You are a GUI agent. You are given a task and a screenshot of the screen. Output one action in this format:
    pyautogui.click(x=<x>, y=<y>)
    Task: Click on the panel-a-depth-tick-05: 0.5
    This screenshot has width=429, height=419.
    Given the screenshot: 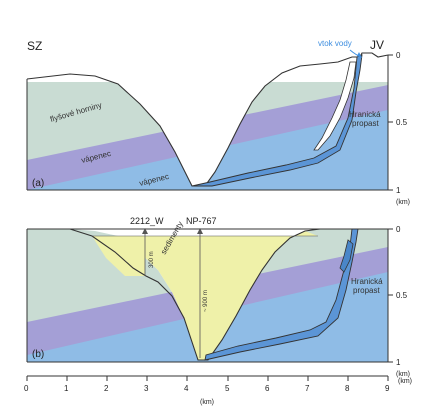 What is the action you would take?
    pyautogui.click(x=402, y=122)
    